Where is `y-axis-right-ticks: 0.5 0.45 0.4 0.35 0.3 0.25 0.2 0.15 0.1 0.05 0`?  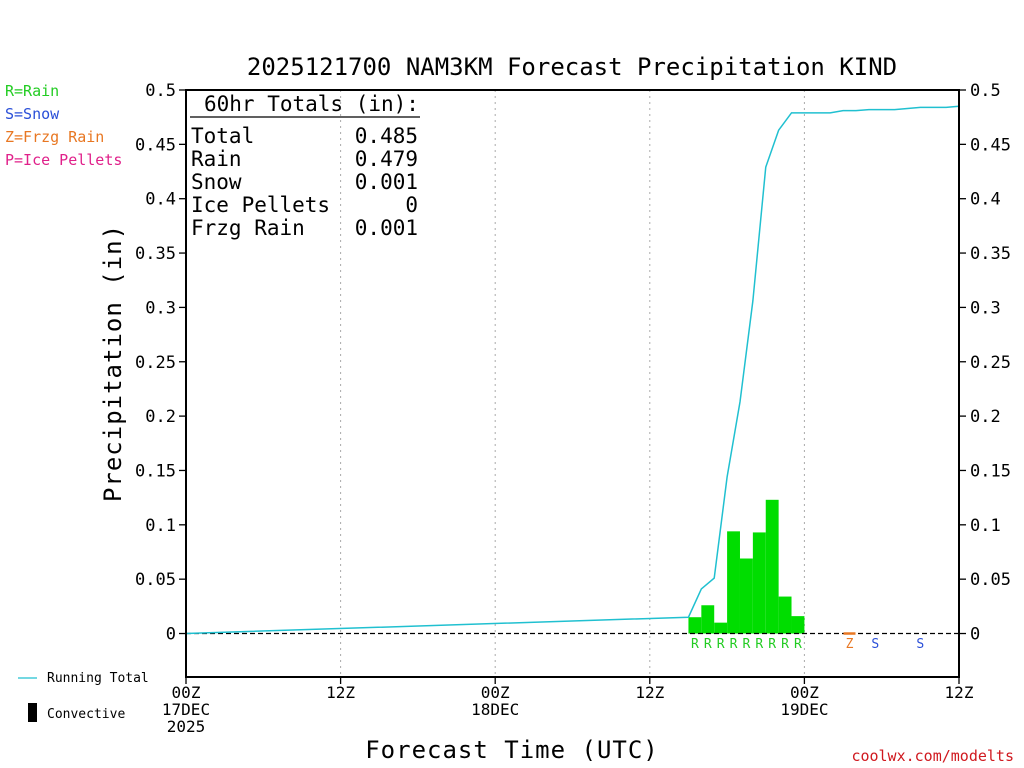
y-axis-right-ticks: 0.5 0.45 0.4 0.35 0.3 0.25 0.2 0.15 0.1 0.05 0 is located at coordinates (985, 363).